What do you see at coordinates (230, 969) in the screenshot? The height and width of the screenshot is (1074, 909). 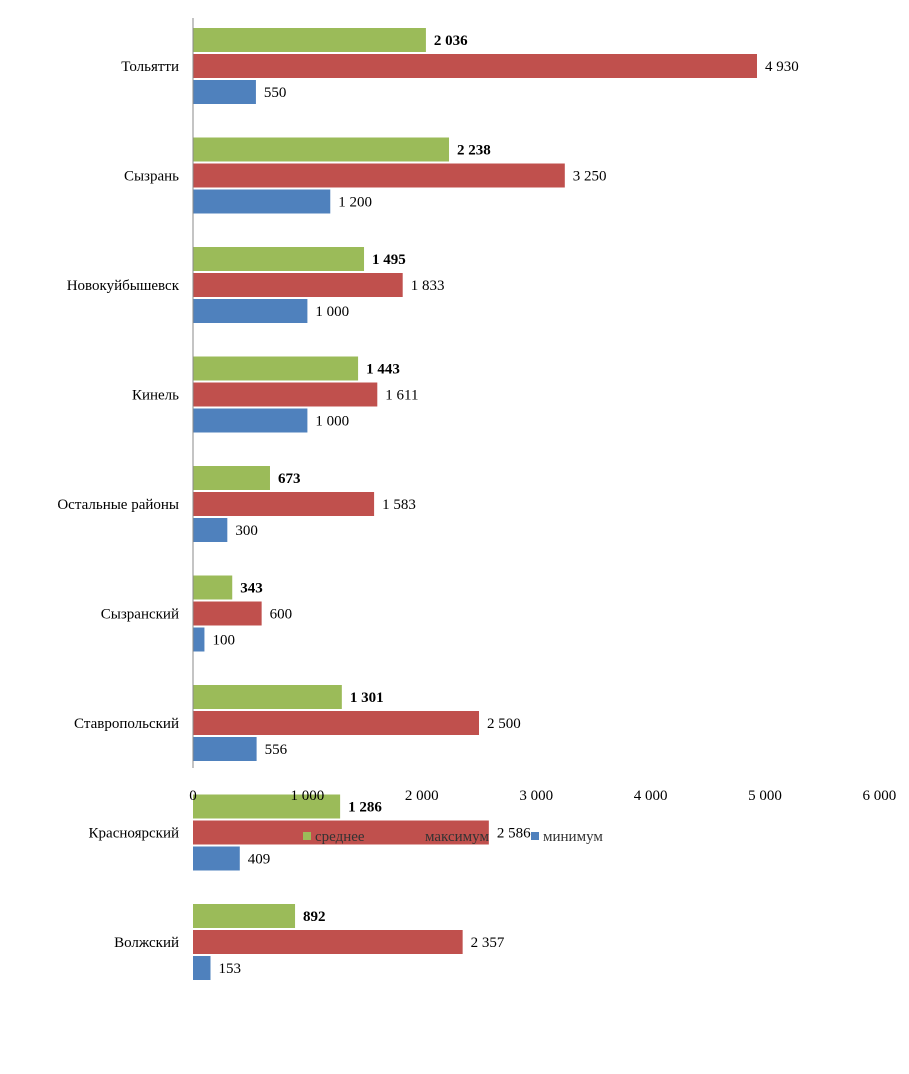 I see `data-label: 153` at bounding box center [230, 969].